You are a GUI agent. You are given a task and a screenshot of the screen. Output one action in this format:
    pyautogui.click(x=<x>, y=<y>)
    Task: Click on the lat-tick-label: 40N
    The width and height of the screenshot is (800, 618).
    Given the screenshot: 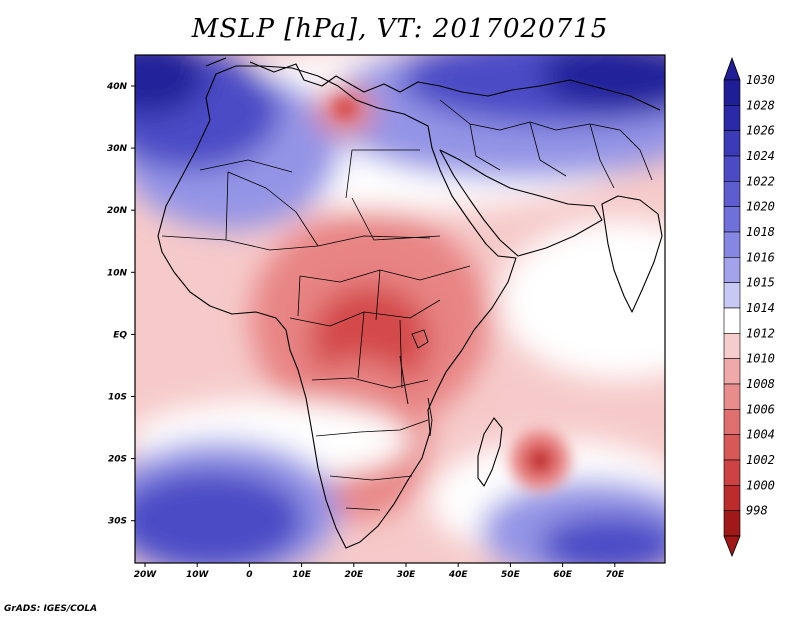 What is the action you would take?
    pyautogui.click(x=117, y=87)
    